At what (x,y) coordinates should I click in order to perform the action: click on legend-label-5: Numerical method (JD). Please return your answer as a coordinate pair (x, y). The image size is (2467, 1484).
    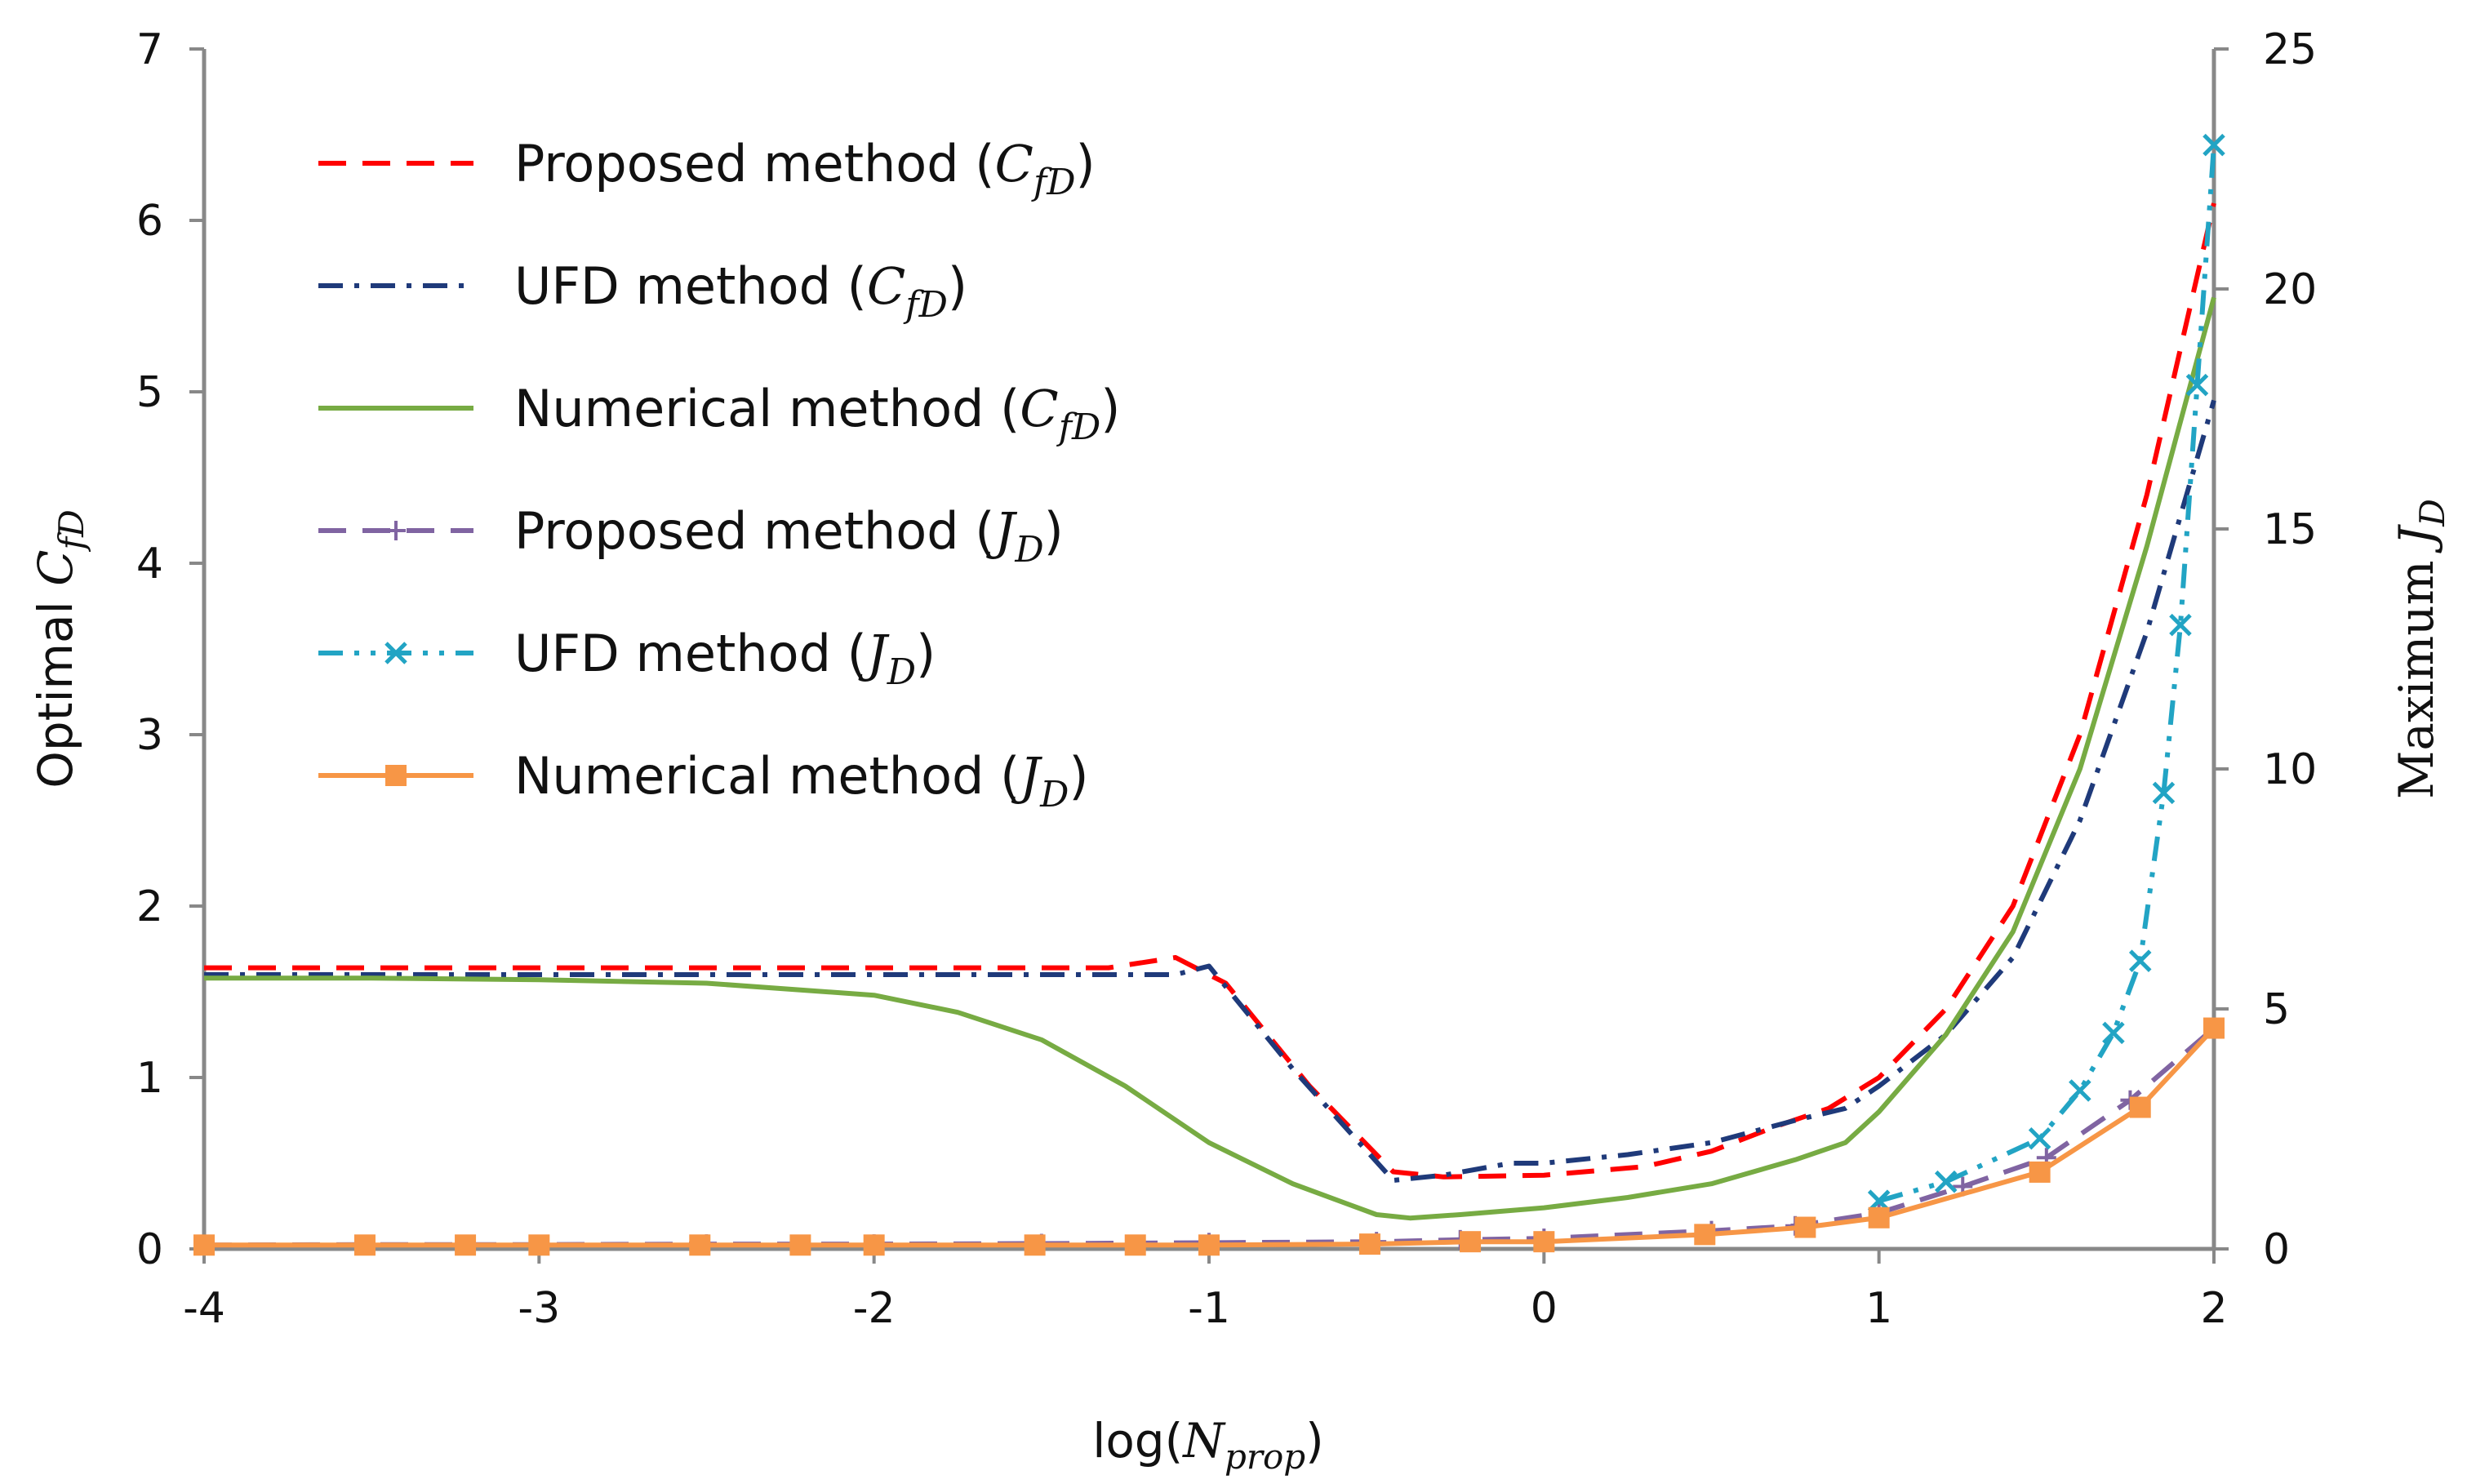
    Looking at the image, I should click on (801, 780).